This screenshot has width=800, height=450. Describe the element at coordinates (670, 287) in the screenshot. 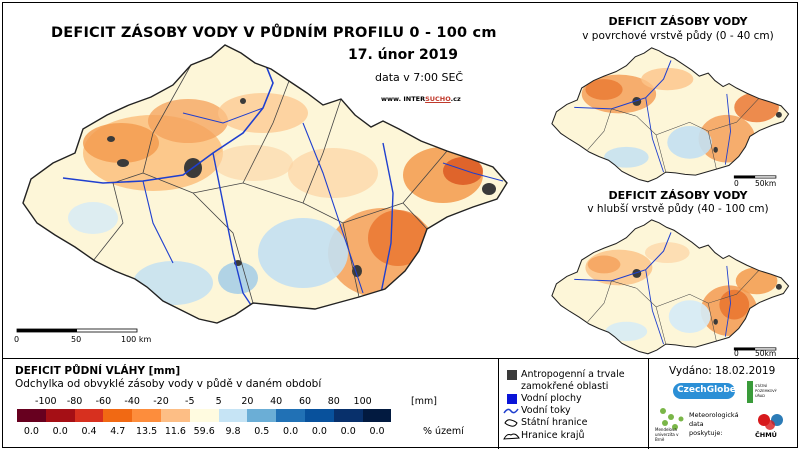

I see `submap-bottom` at that location.